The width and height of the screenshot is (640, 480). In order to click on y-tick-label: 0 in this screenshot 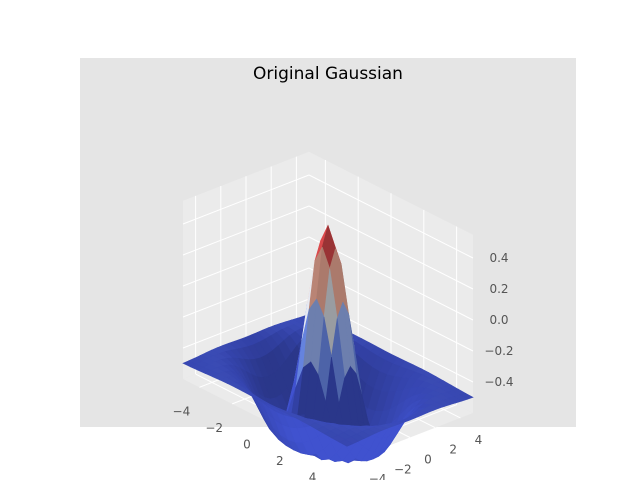, I will do `click(428, 460)`.